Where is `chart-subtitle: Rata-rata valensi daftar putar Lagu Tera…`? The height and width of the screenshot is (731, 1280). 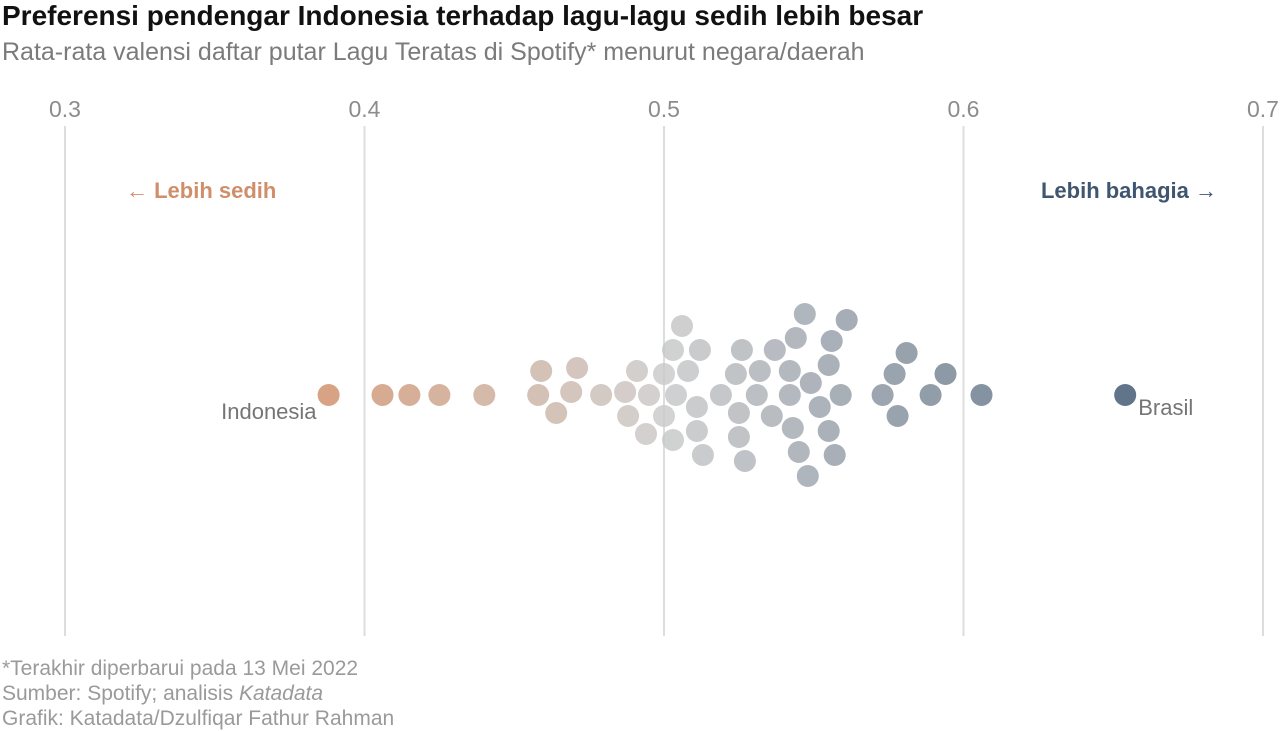
chart-subtitle: Rata-rata valensi daftar putar Lagu Tera… is located at coordinates (433, 52).